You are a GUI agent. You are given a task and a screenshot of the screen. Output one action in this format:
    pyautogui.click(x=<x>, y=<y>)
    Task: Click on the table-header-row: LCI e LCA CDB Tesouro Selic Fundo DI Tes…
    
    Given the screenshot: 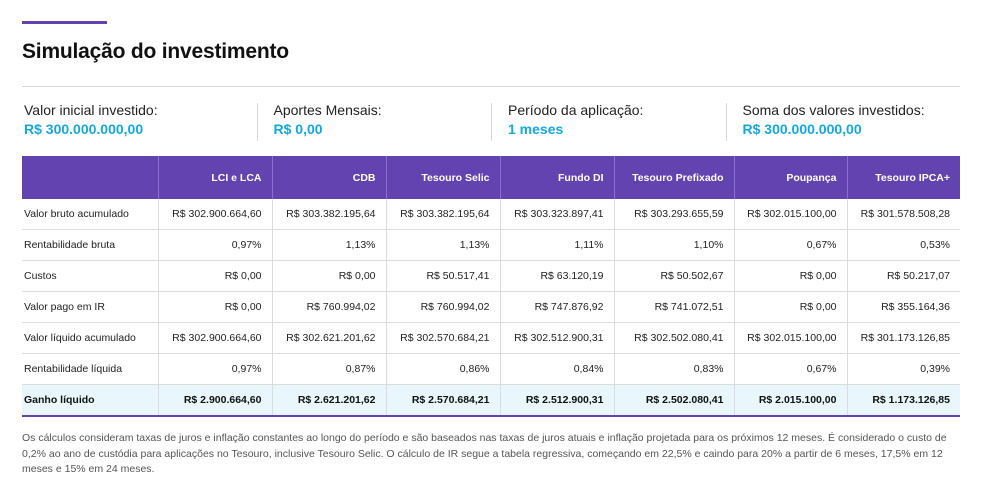 What is the action you would take?
    pyautogui.click(x=491, y=177)
    